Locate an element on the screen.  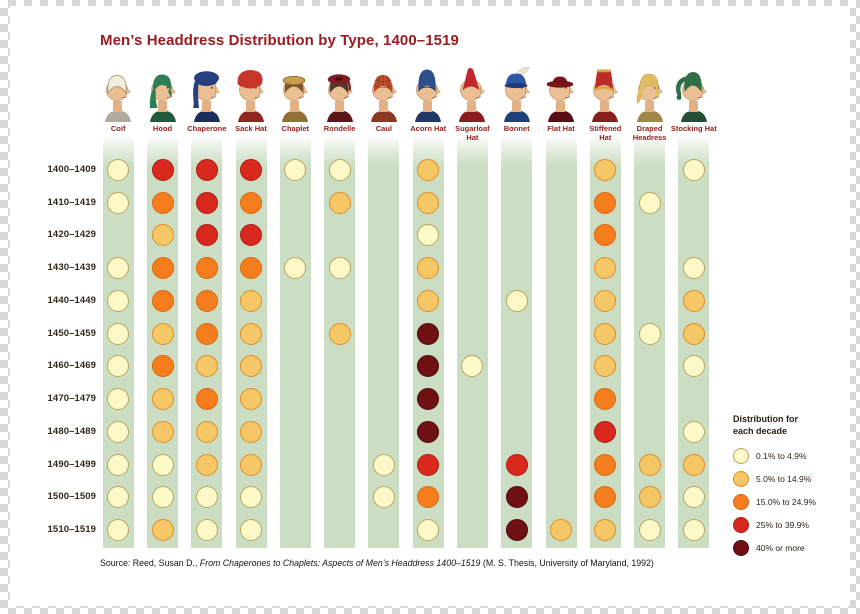
legend-item-label: 5.0% to 14.9% is located at coordinates (784, 479).